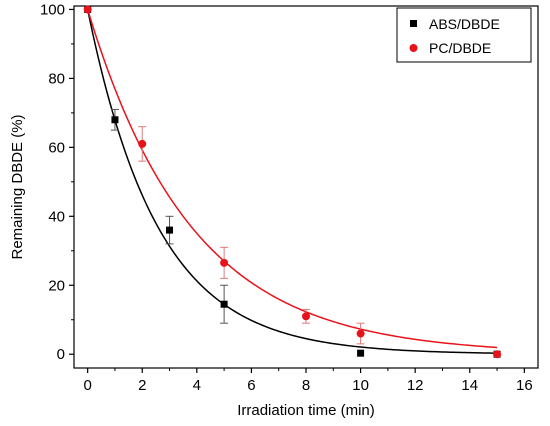 This screenshot has height=426, width=550. I want to click on y-axis-ticks: 0 20 40 60 80 100, so click(57, 182).